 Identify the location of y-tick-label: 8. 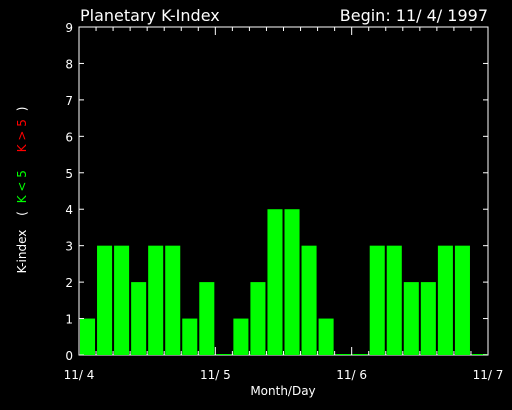
(69, 64).